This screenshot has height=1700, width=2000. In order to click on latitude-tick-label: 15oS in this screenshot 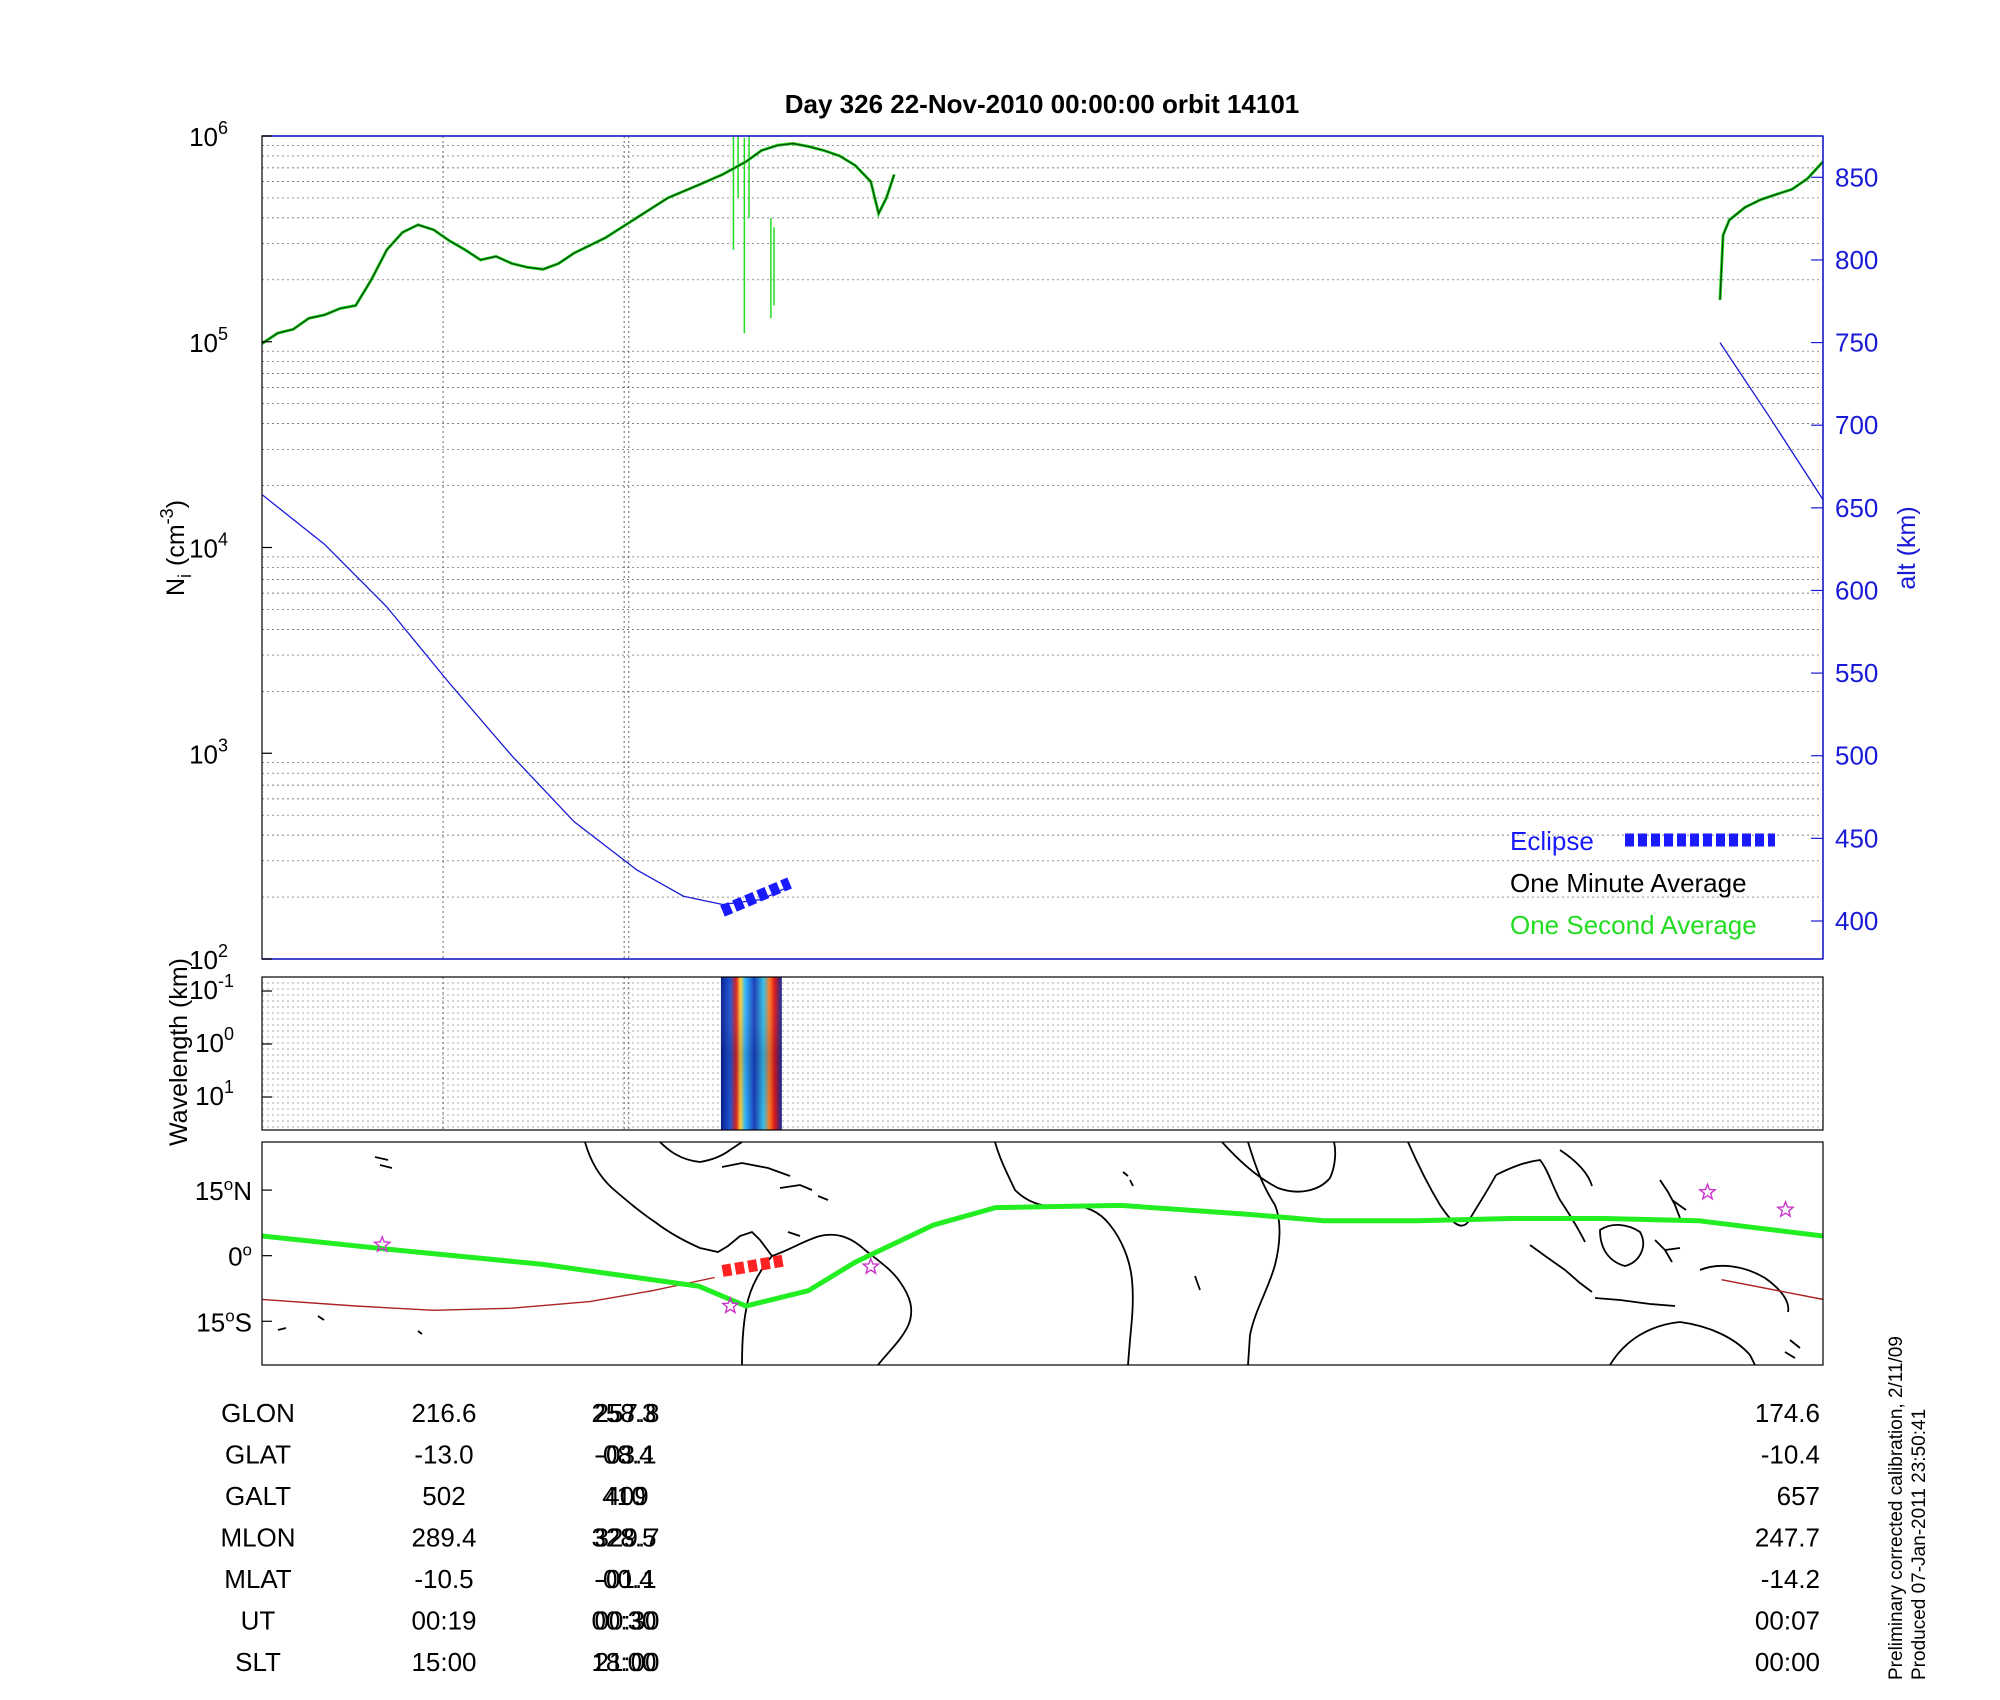, I will do `click(224, 1321)`.